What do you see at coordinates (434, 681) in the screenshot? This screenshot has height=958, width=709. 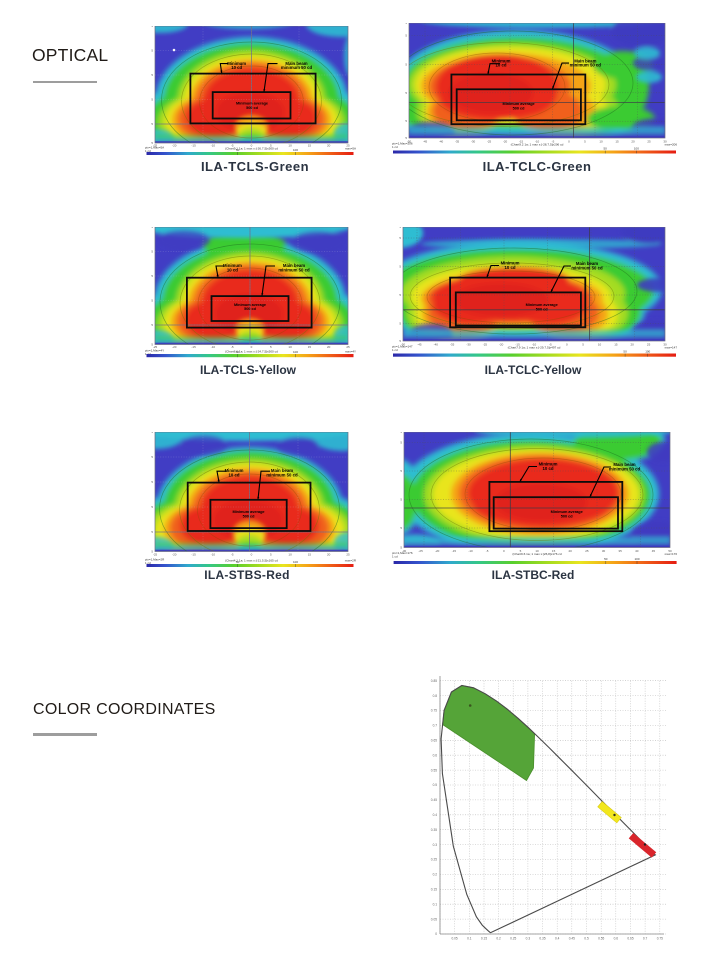 I see `svg-text: 0.85` at bounding box center [434, 681].